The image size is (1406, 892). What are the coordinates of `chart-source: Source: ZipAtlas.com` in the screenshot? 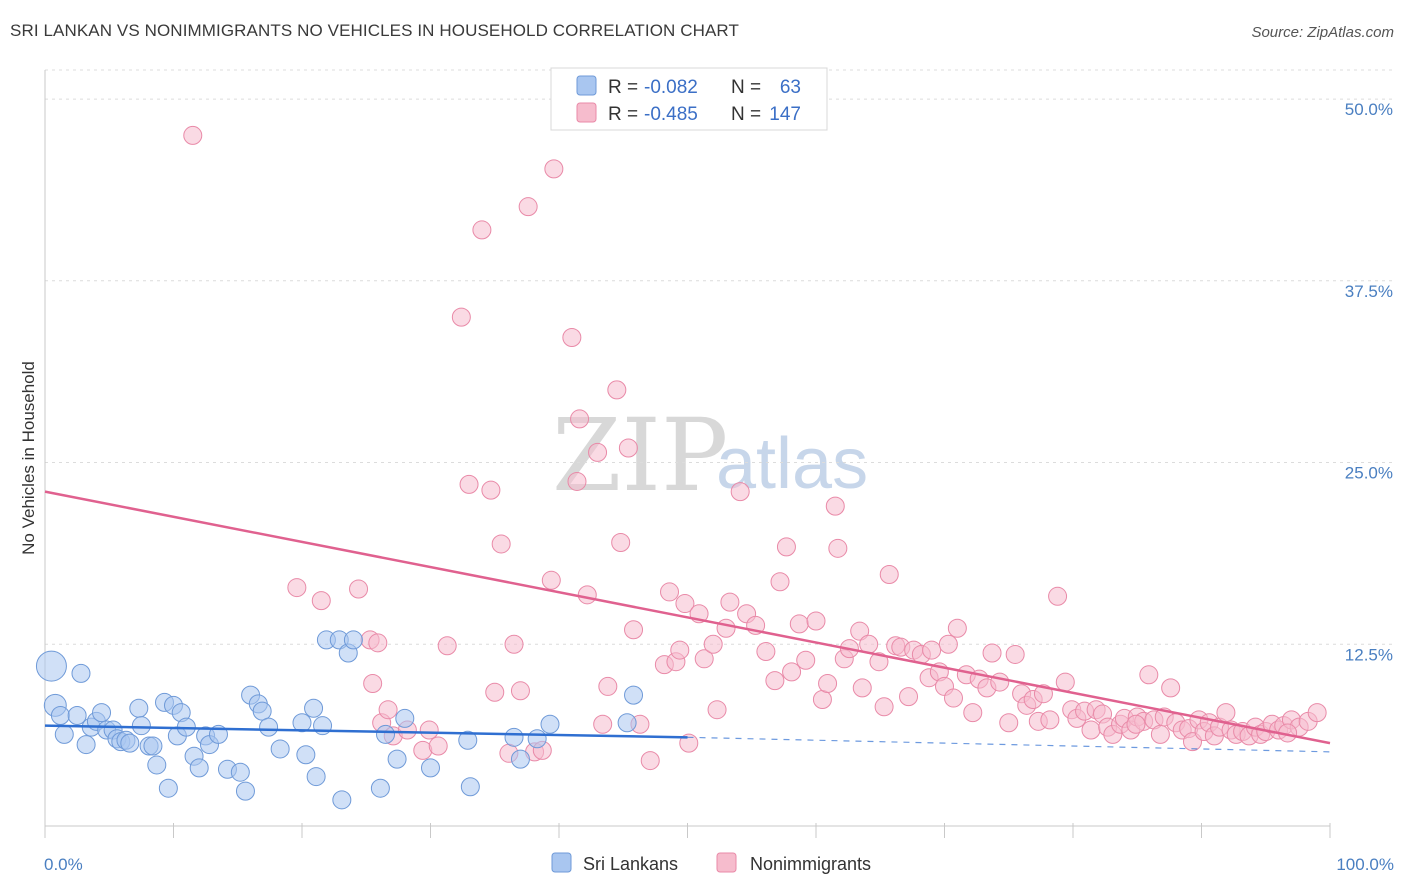 It's located at (1322, 32).